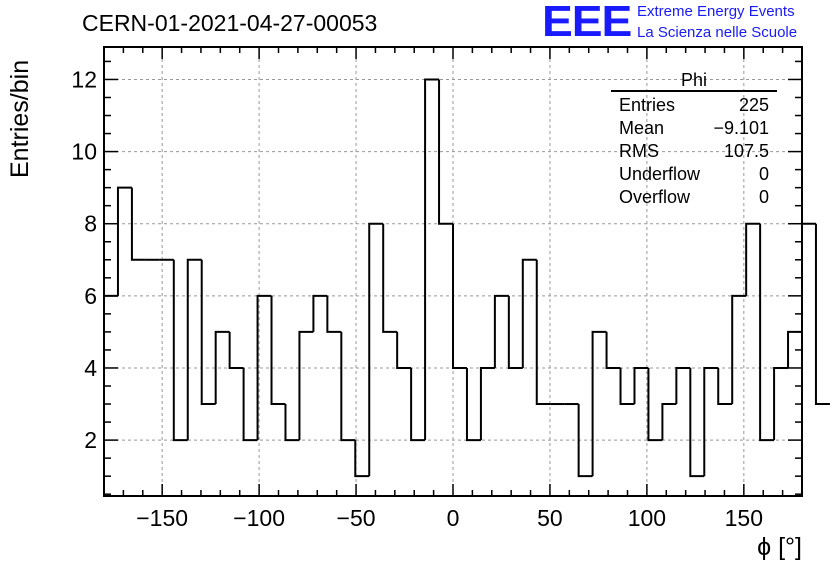 The width and height of the screenshot is (836, 572). I want to click on x-tick-label: 50, so click(550, 518).